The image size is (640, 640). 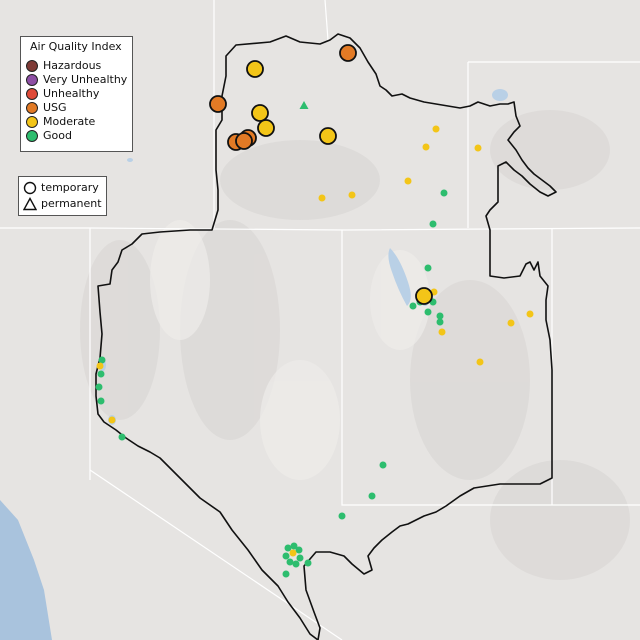 I want to click on hazardous-swatch, so click(x=32, y=66).